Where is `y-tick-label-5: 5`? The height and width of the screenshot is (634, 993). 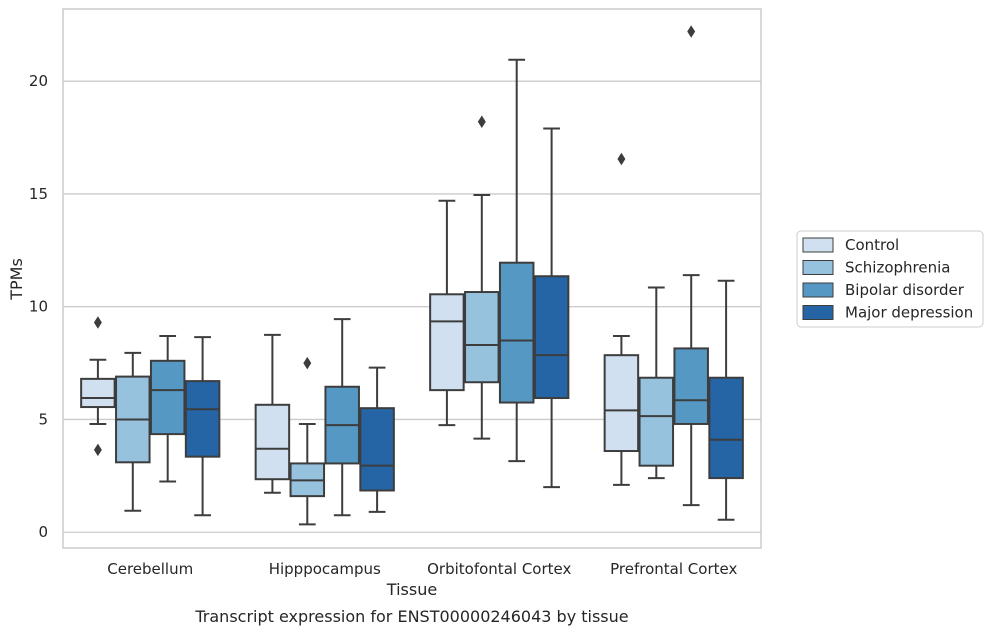
y-tick-label-5: 5 is located at coordinates (43, 419).